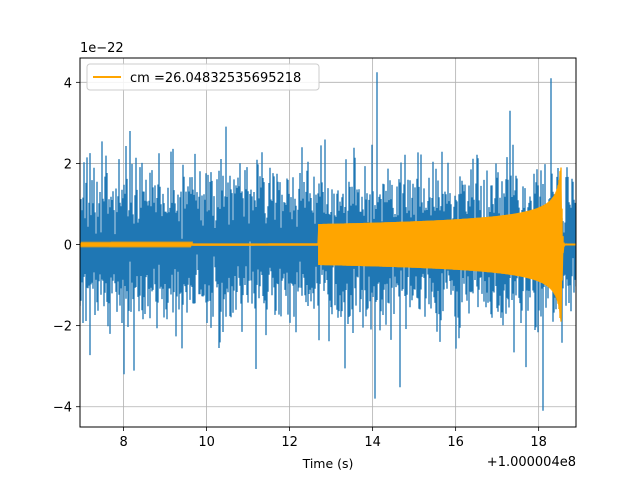 This screenshot has width=640, height=480. Describe the element at coordinates (289, 442) in the screenshot. I see `x-tick-label: 12` at that location.